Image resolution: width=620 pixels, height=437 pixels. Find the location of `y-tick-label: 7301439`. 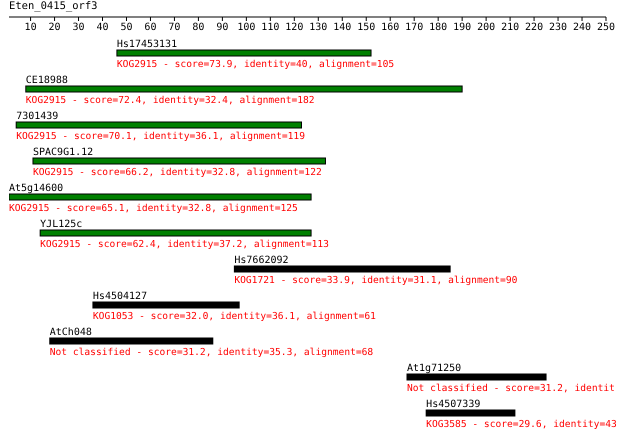

y-tick-label: 7301439 is located at coordinates (37, 116).